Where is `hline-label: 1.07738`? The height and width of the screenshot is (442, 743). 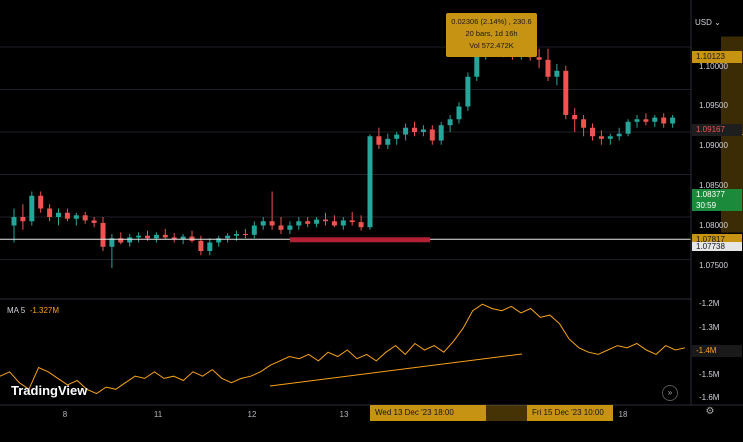 hline-label: 1.07738 is located at coordinates (717, 246).